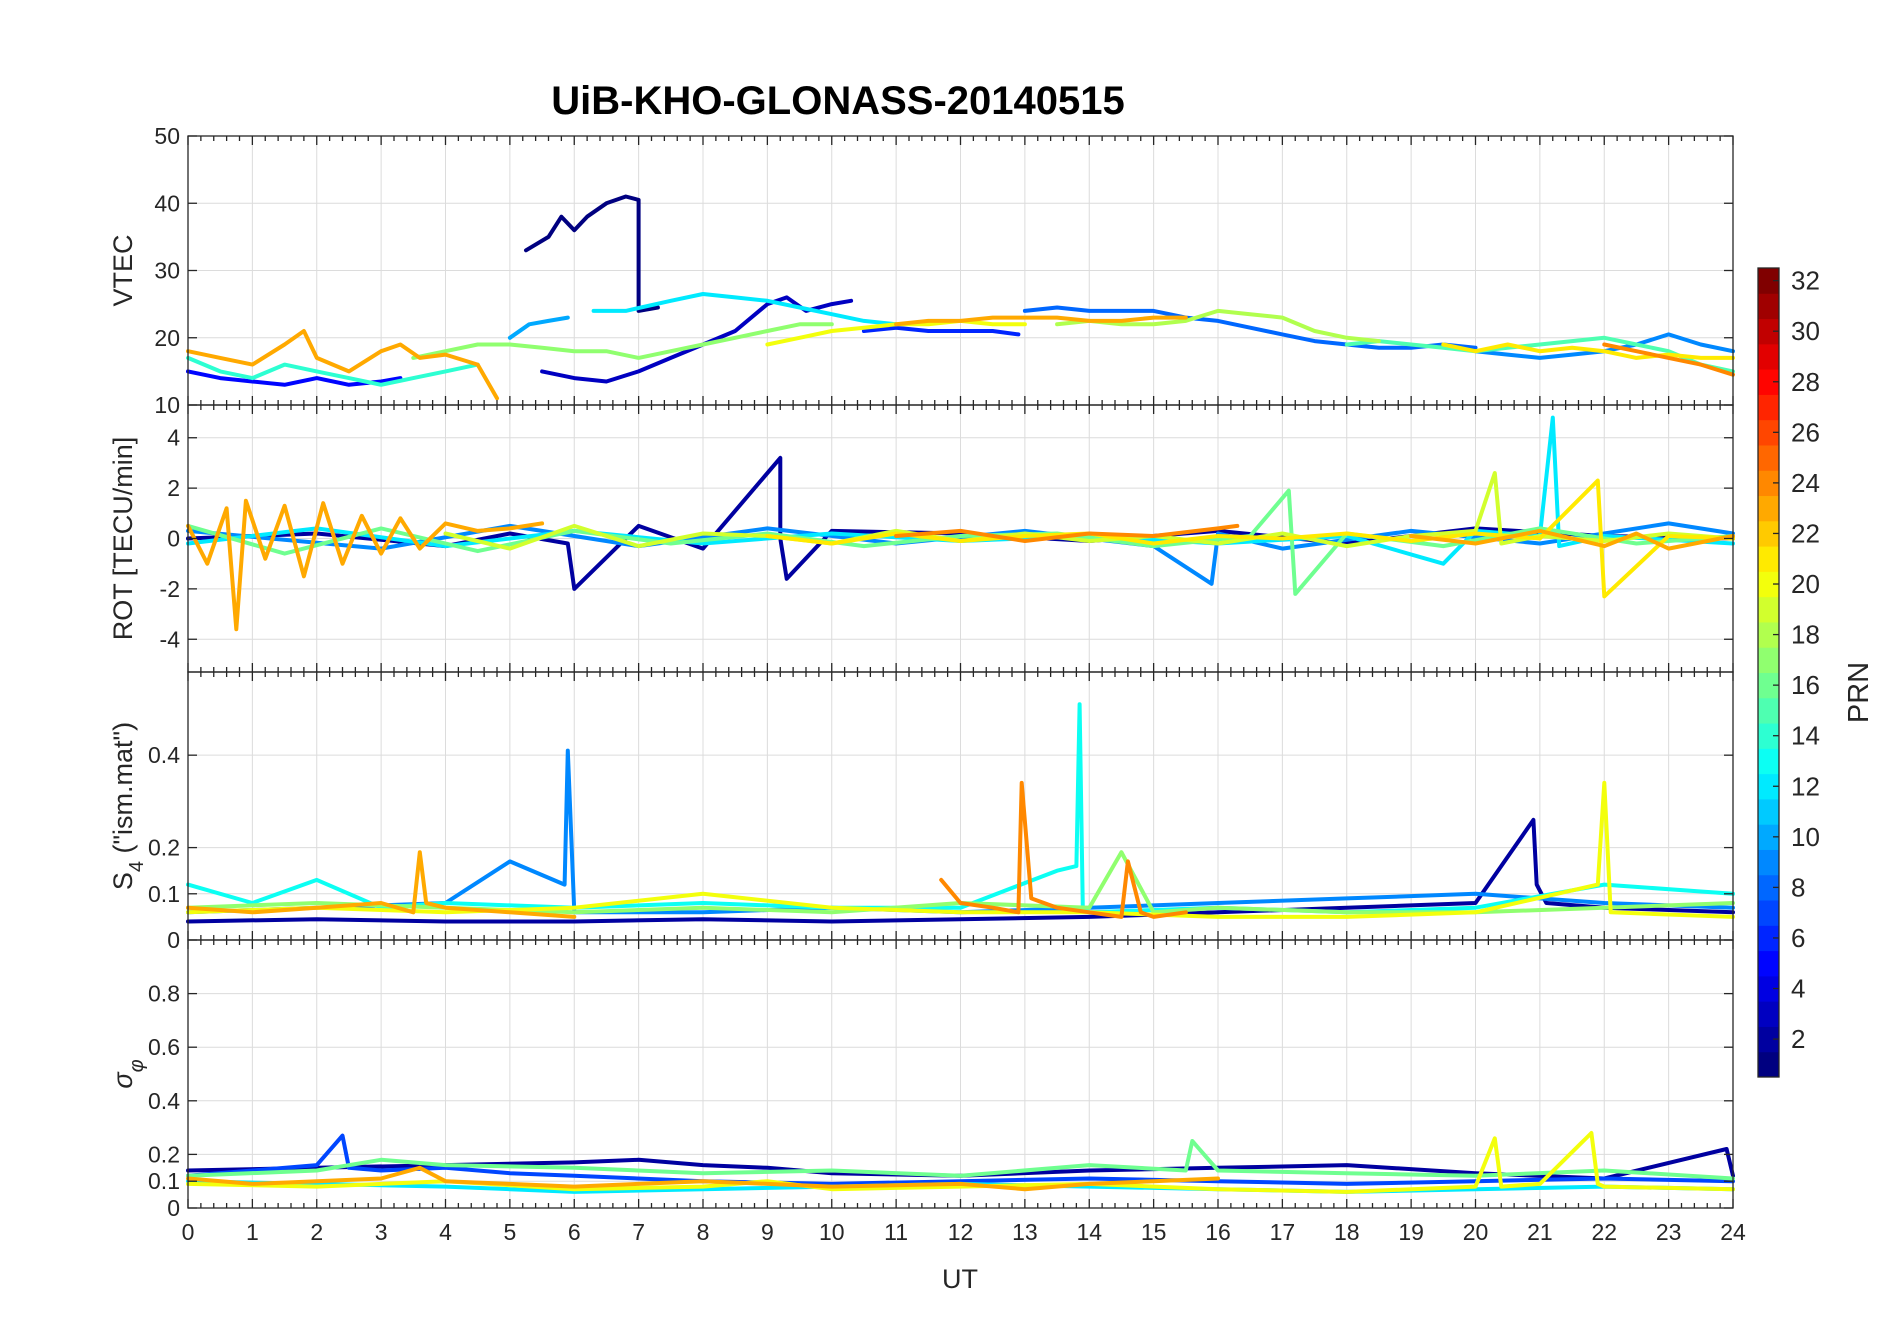 Image resolution: width=1902 pixels, height=1330 pixels. I want to click on x-tick-label: 0, so click(188, 1232).